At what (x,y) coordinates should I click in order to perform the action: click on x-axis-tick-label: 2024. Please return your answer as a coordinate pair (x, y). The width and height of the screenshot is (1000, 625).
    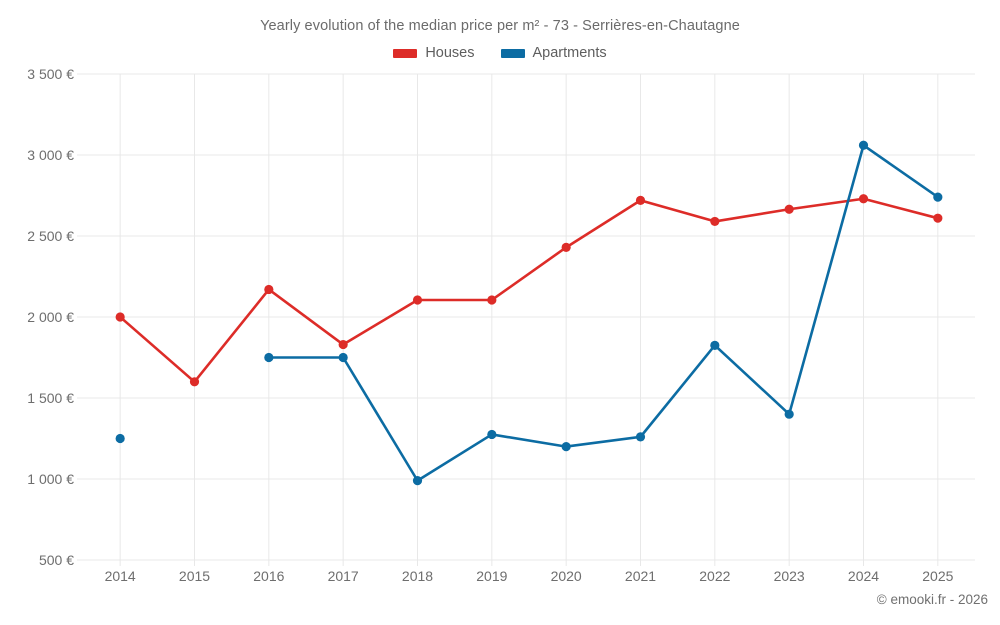
    Looking at the image, I should click on (863, 576).